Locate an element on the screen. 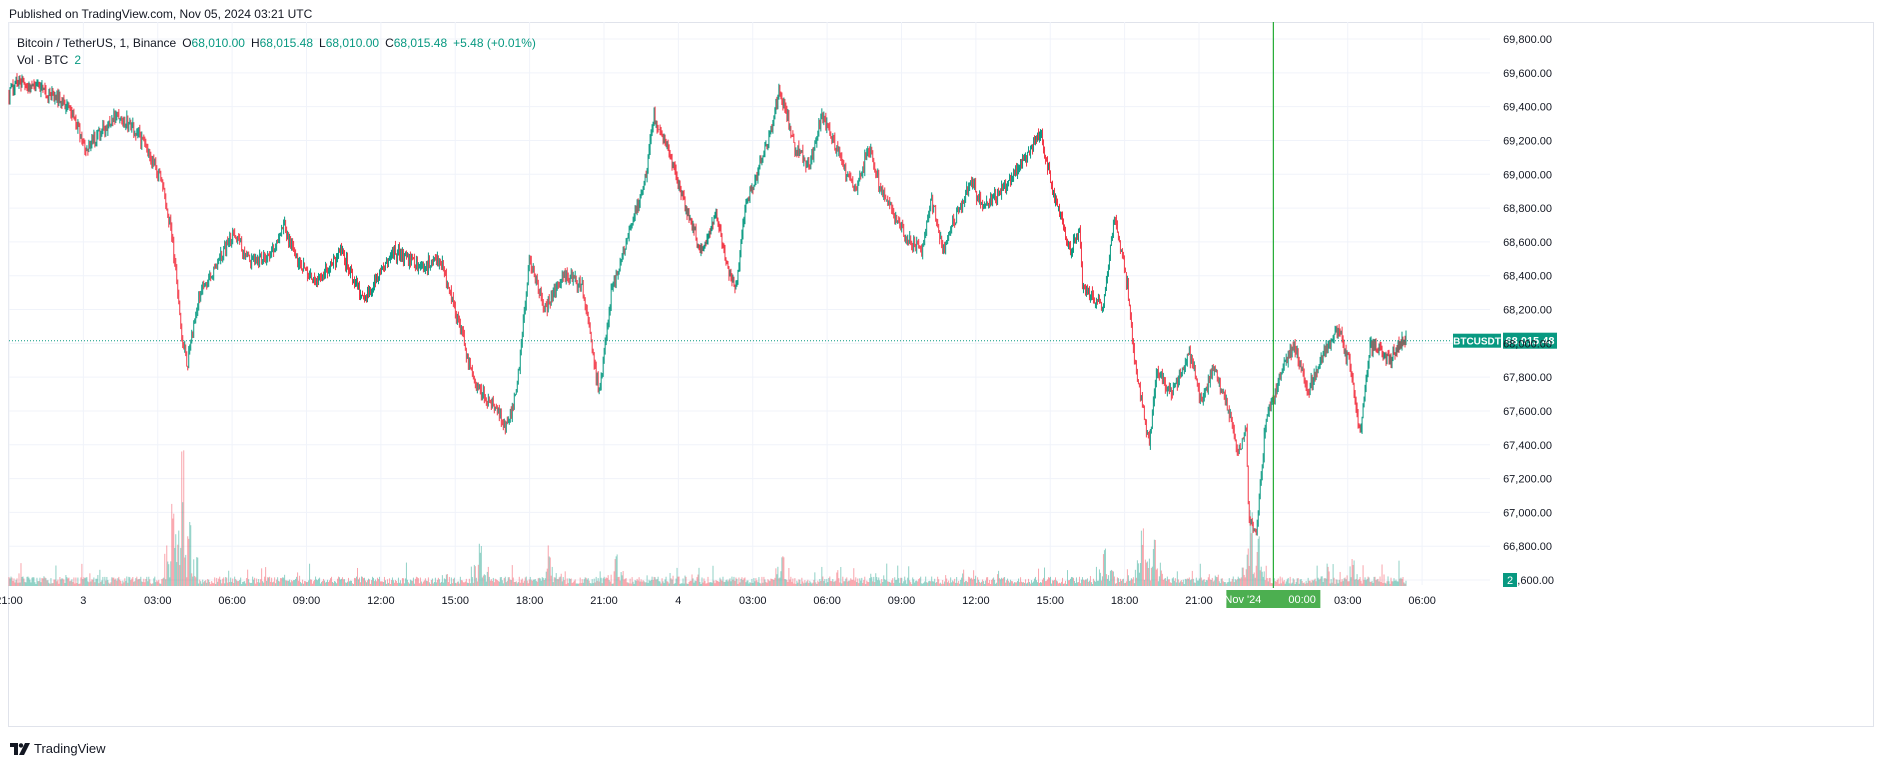  price-tick-label: 69,600.00 is located at coordinates (1527, 74).